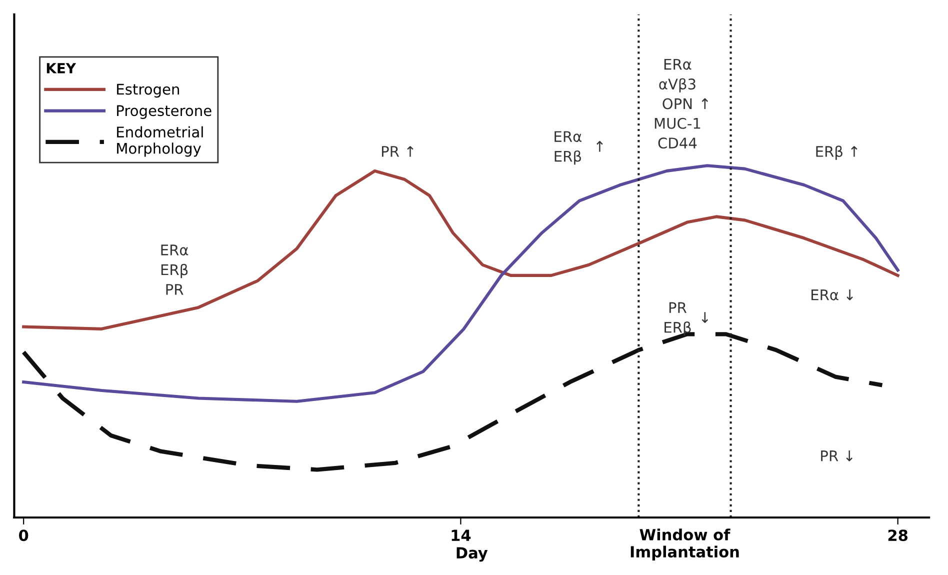  What do you see at coordinates (832, 295) in the screenshot?
I see `annotation: ERα ↓` at bounding box center [832, 295].